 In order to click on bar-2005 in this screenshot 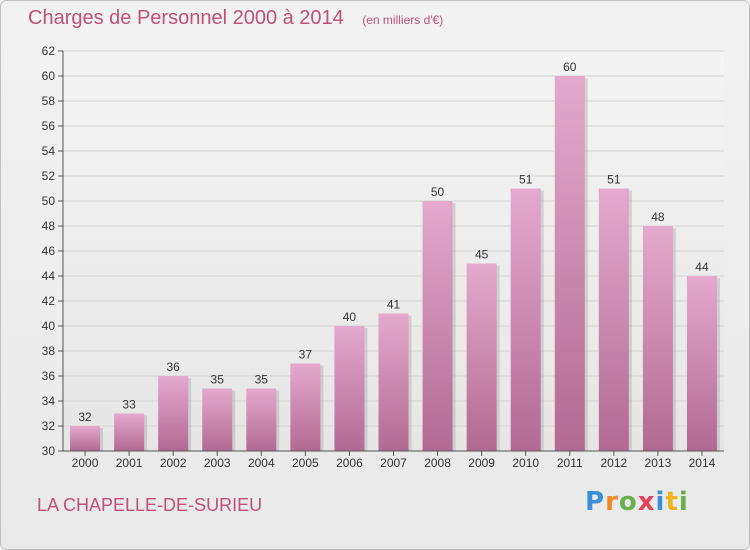, I will do `click(305, 407)`.